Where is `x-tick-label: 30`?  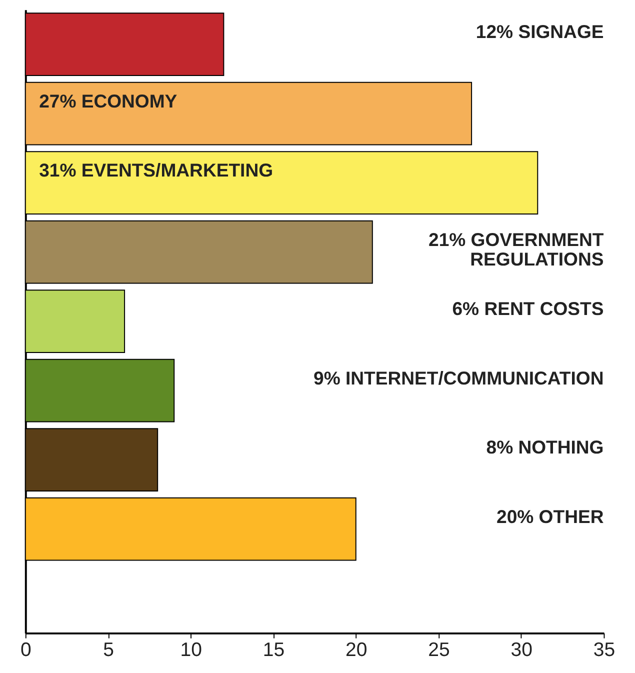 x-tick-label: 30 is located at coordinates (521, 649).